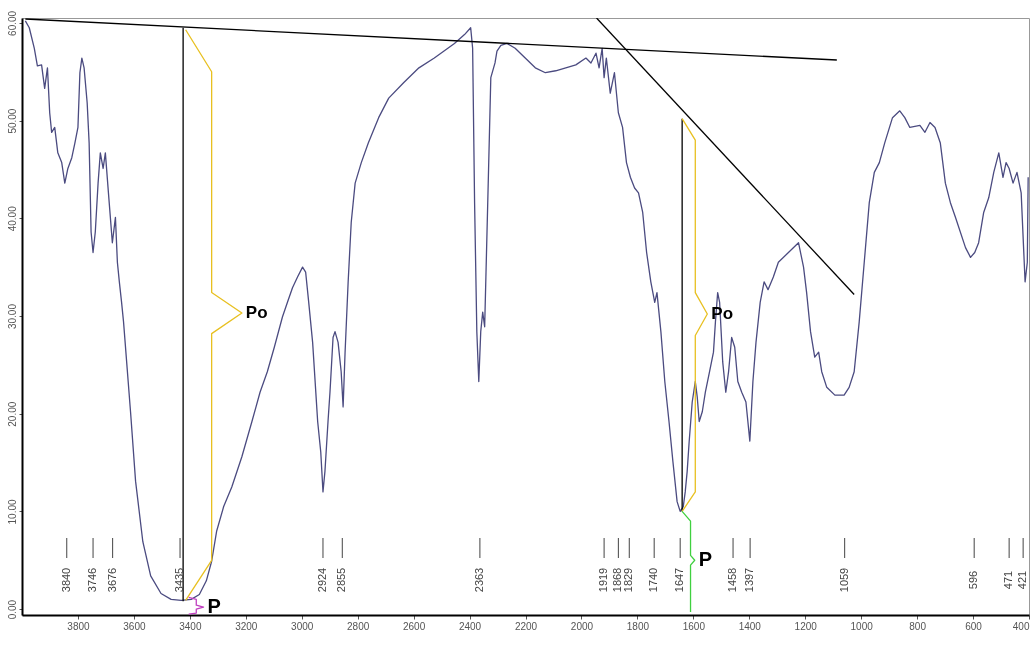 The image size is (1036, 653). I want to click on x-tick-label: 1800, so click(638, 626).